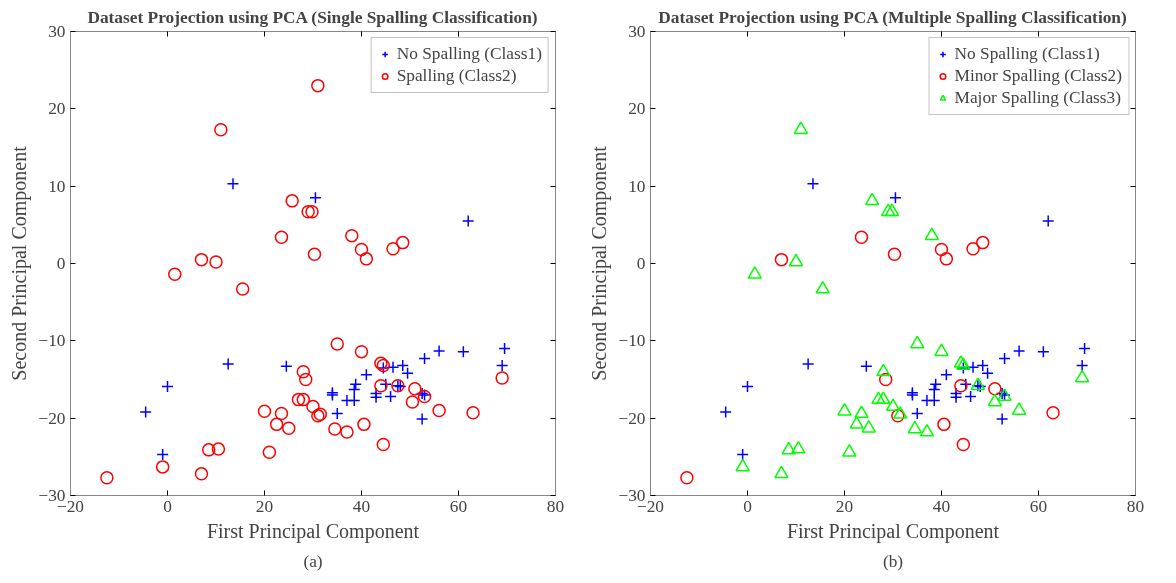 This screenshot has width=1176, height=583. I want to click on y-tick-label: 10, so click(637, 186).